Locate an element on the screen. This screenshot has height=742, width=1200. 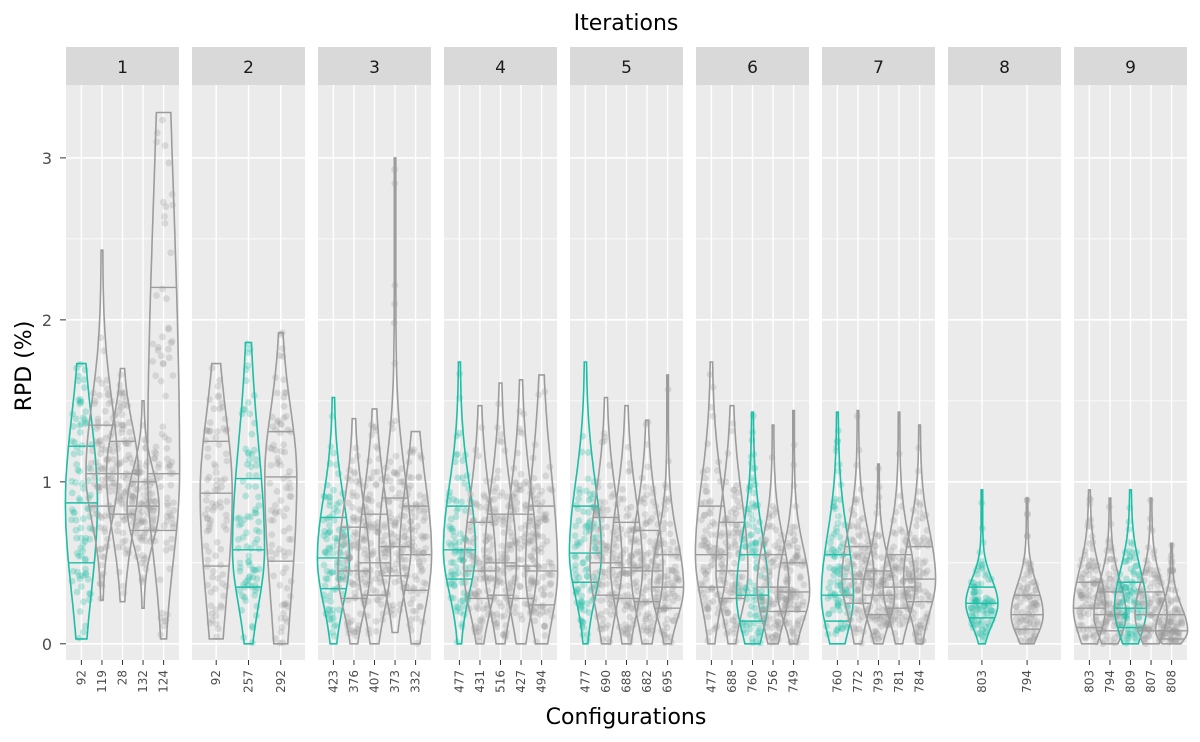
x-tick-label: 794 is located at coordinates (1110, 681).